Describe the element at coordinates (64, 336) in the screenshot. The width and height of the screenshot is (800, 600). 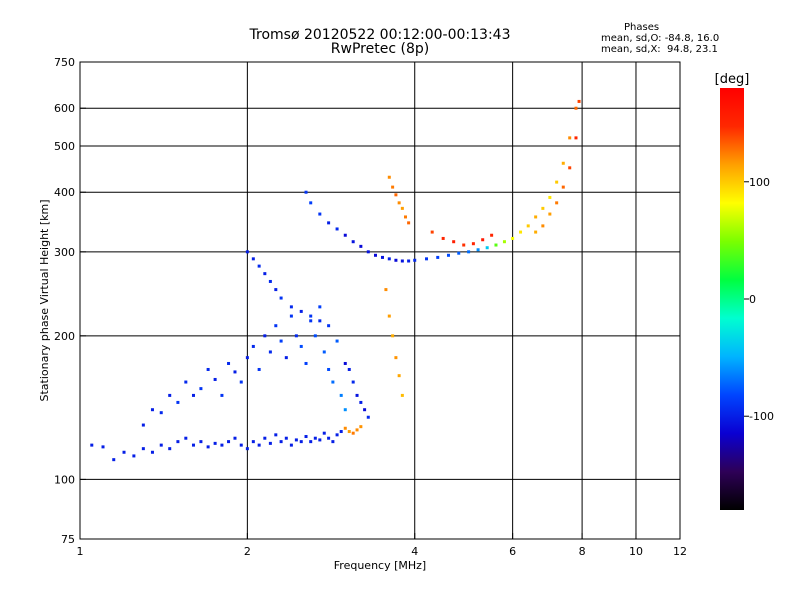
I see `y-tick-label: 200` at that location.